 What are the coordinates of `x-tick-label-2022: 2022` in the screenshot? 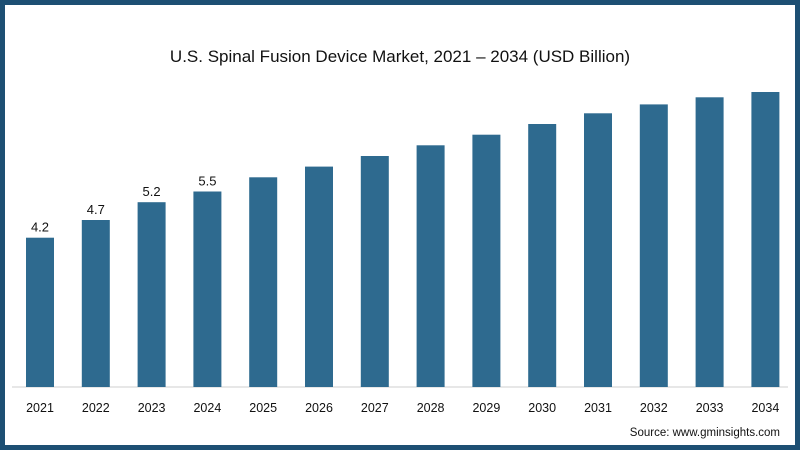 It's located at (96, 408).